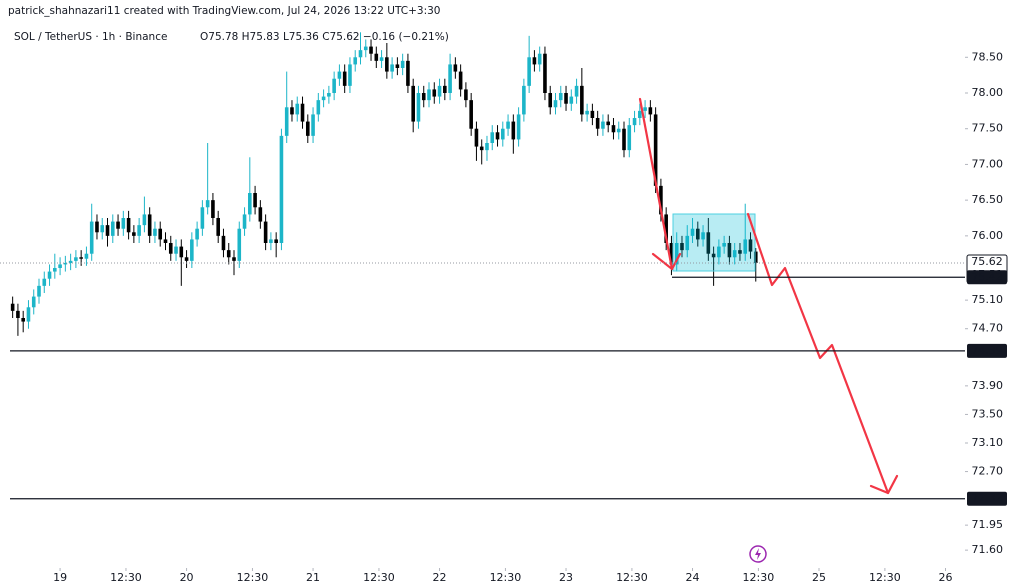  Describe the element at coordinates (988, 524) in the screenshot. I see `y-tick-label: 71.95` at that location.